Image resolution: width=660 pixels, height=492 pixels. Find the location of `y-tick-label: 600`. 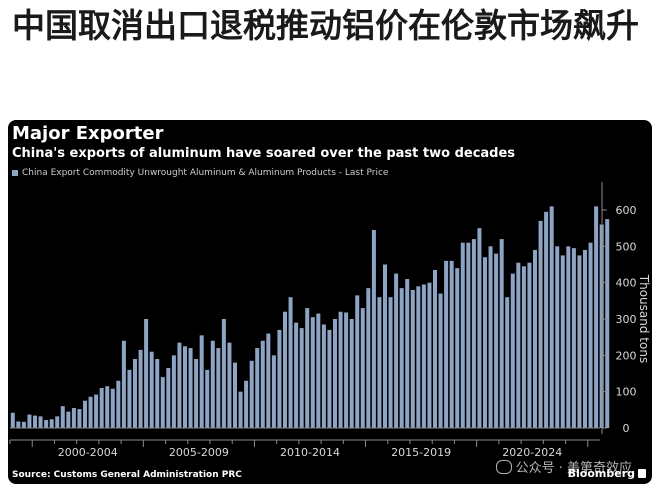

y-tick-label: 600 is located at coordinates (626, 210).